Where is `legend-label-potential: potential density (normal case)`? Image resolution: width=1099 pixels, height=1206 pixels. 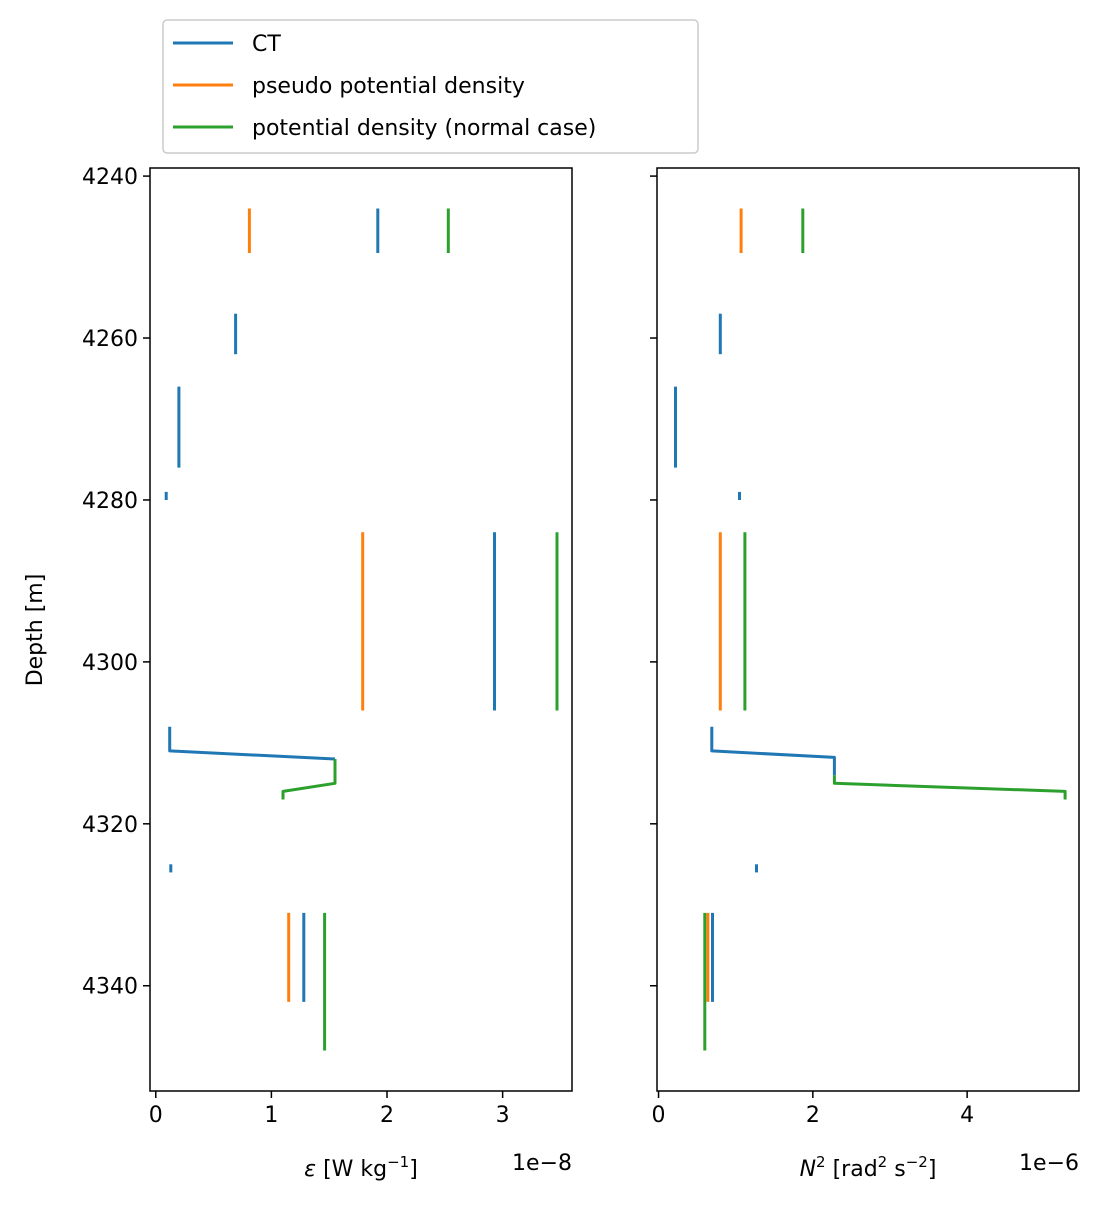 legend-label-potential: potential density (normal case) is located at coordinates (424, 128).